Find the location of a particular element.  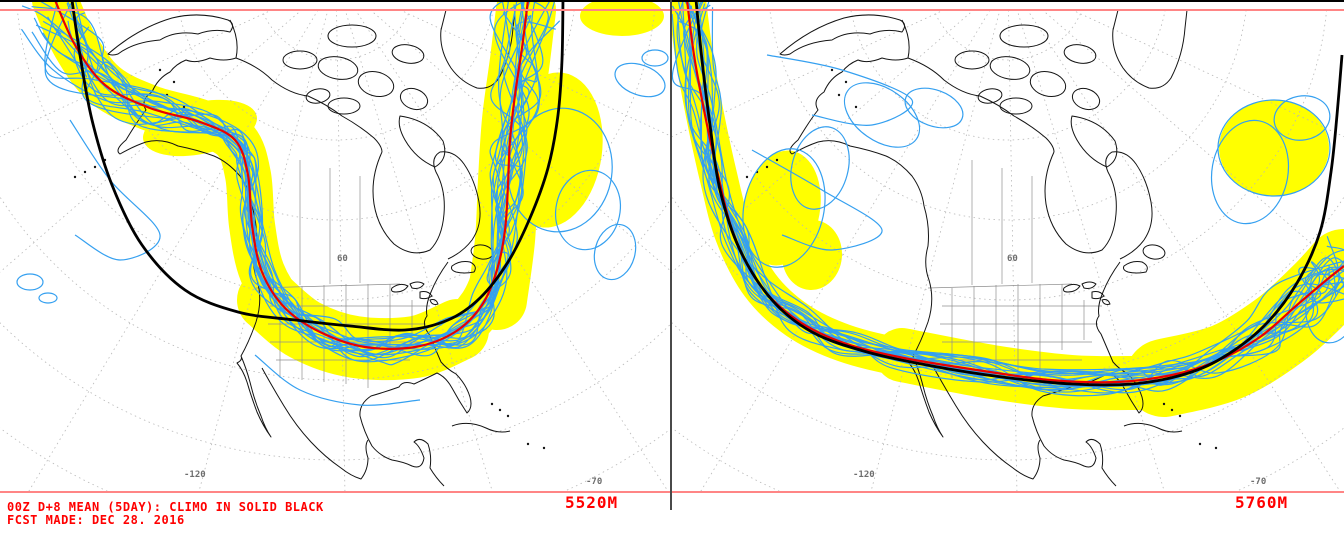

image-top-border is located at coordinates (672, 1).